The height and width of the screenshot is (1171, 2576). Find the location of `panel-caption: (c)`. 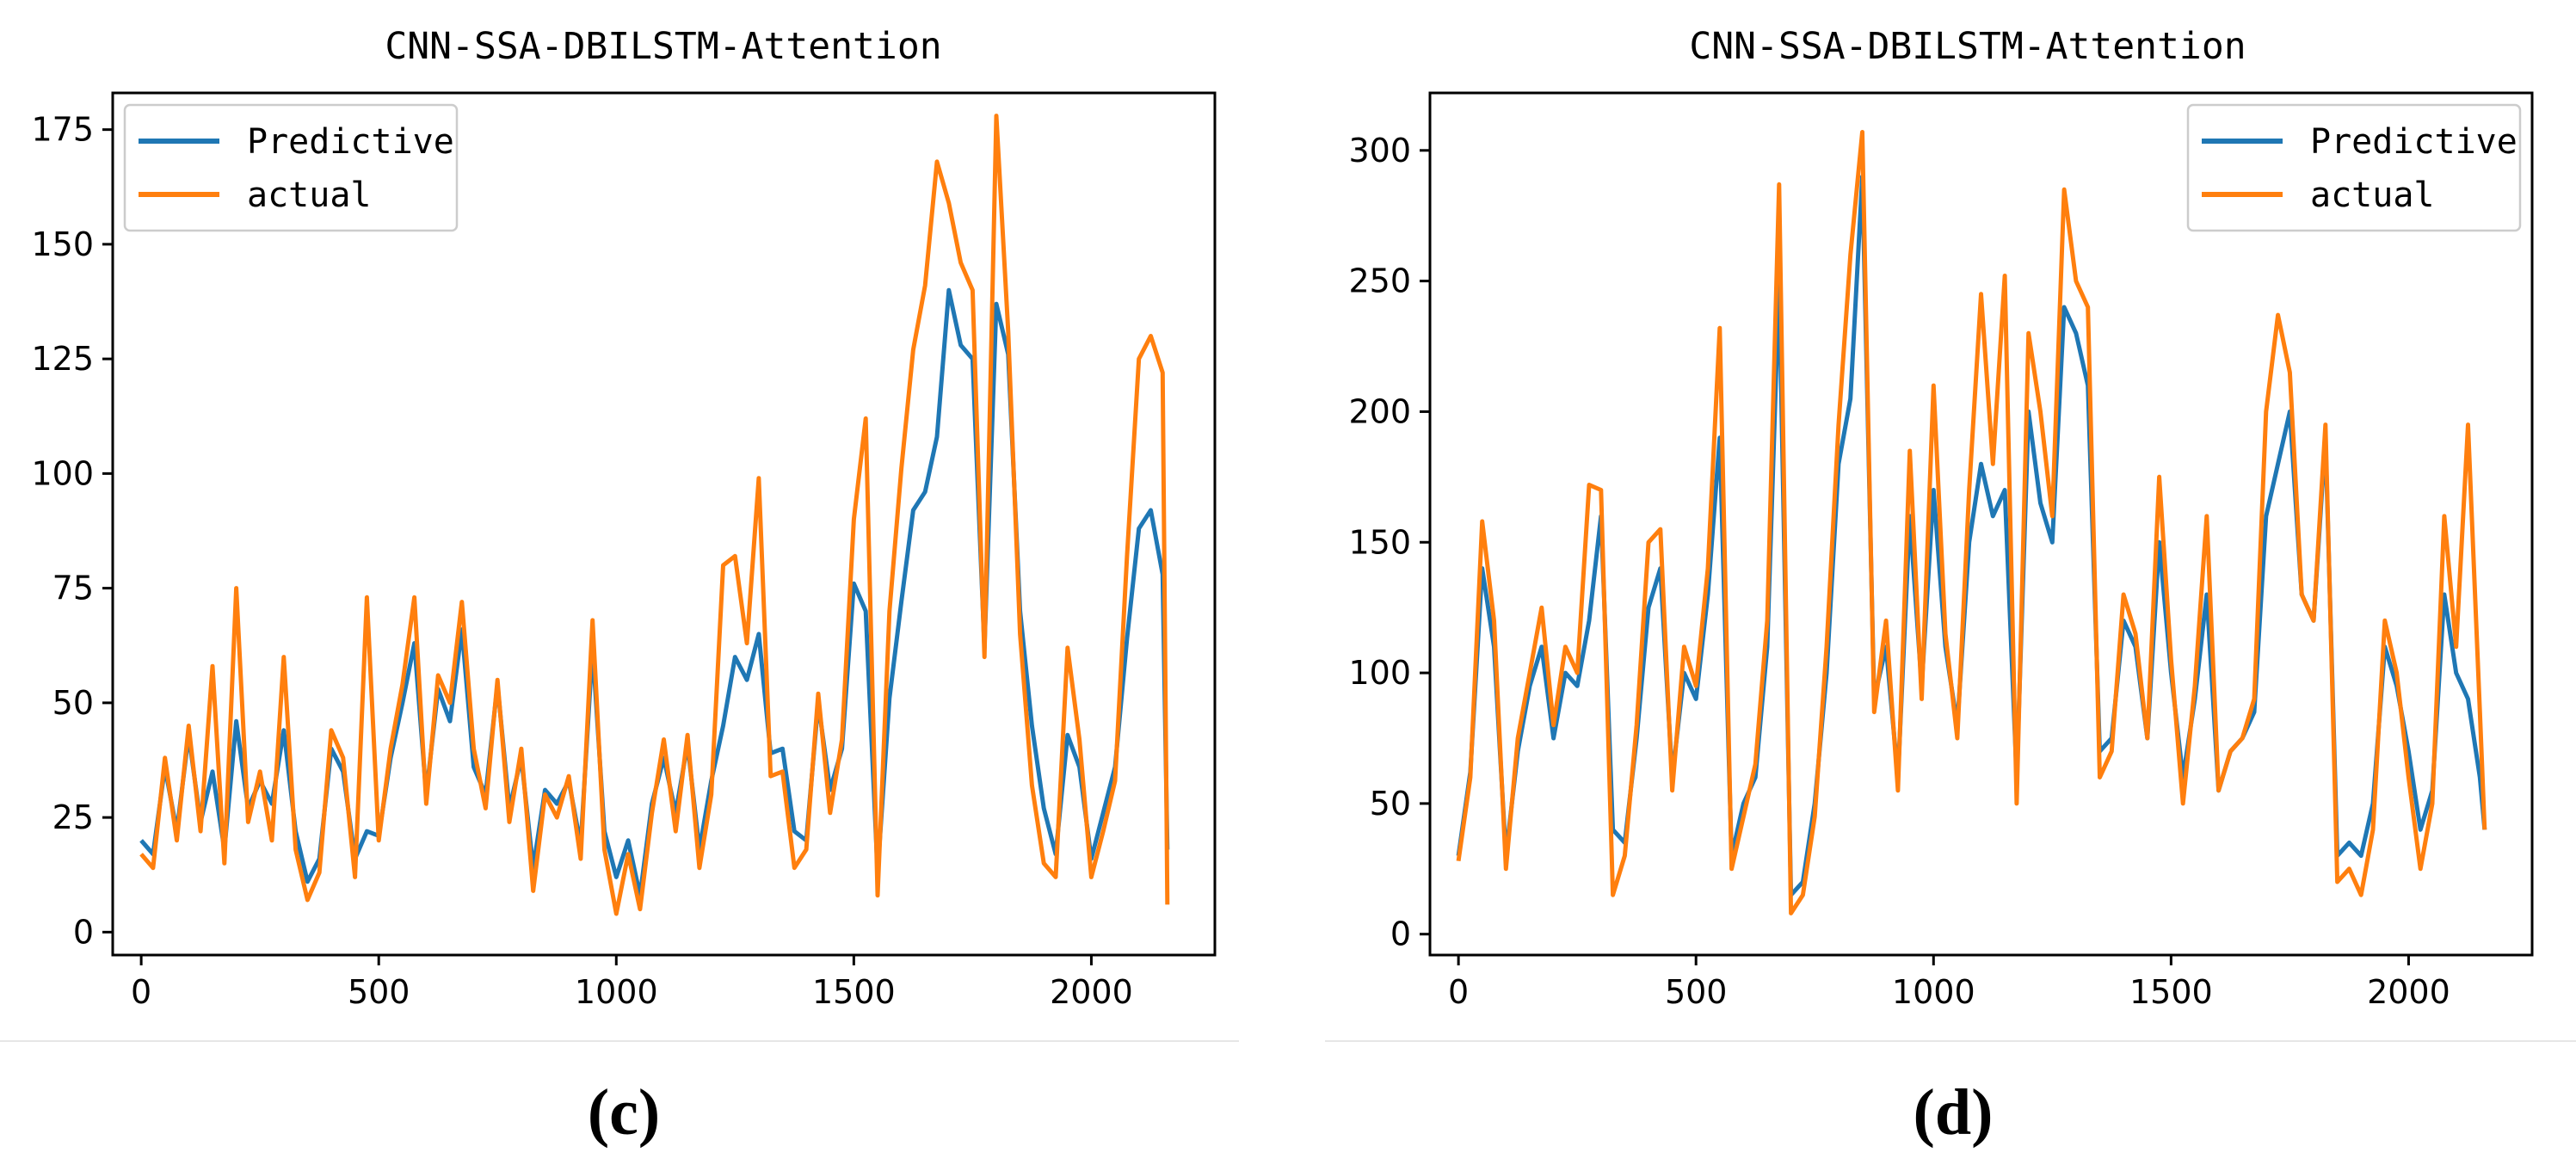

panel-caption: (c) is located at coordinates (624, 1112).